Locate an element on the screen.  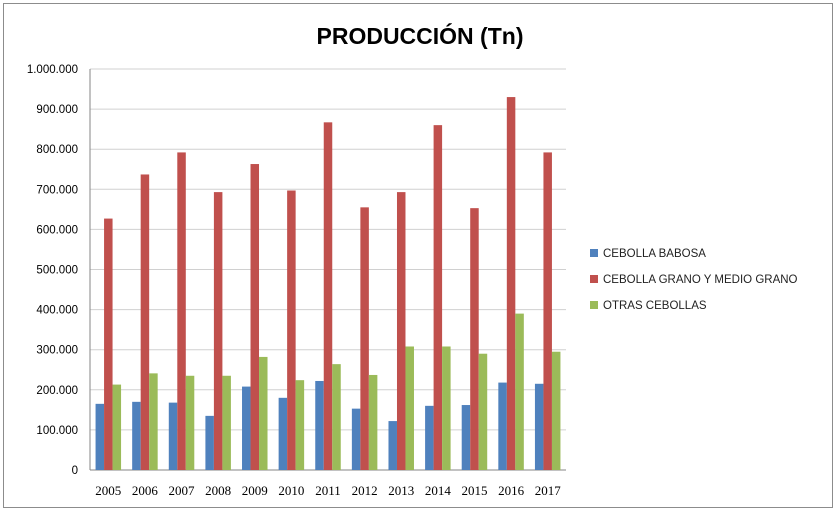
y-tick-label: 0 is located at coordinates (75, 471).